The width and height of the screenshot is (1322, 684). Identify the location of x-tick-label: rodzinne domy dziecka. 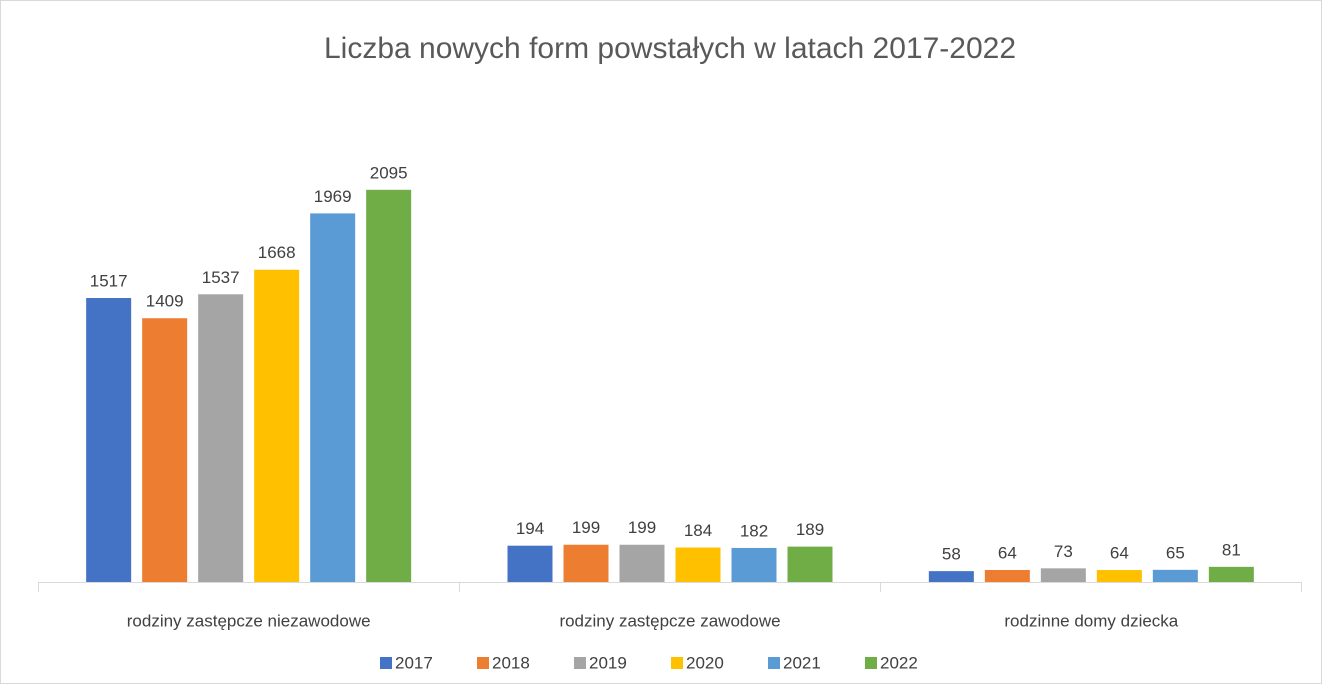
(1091, 620).